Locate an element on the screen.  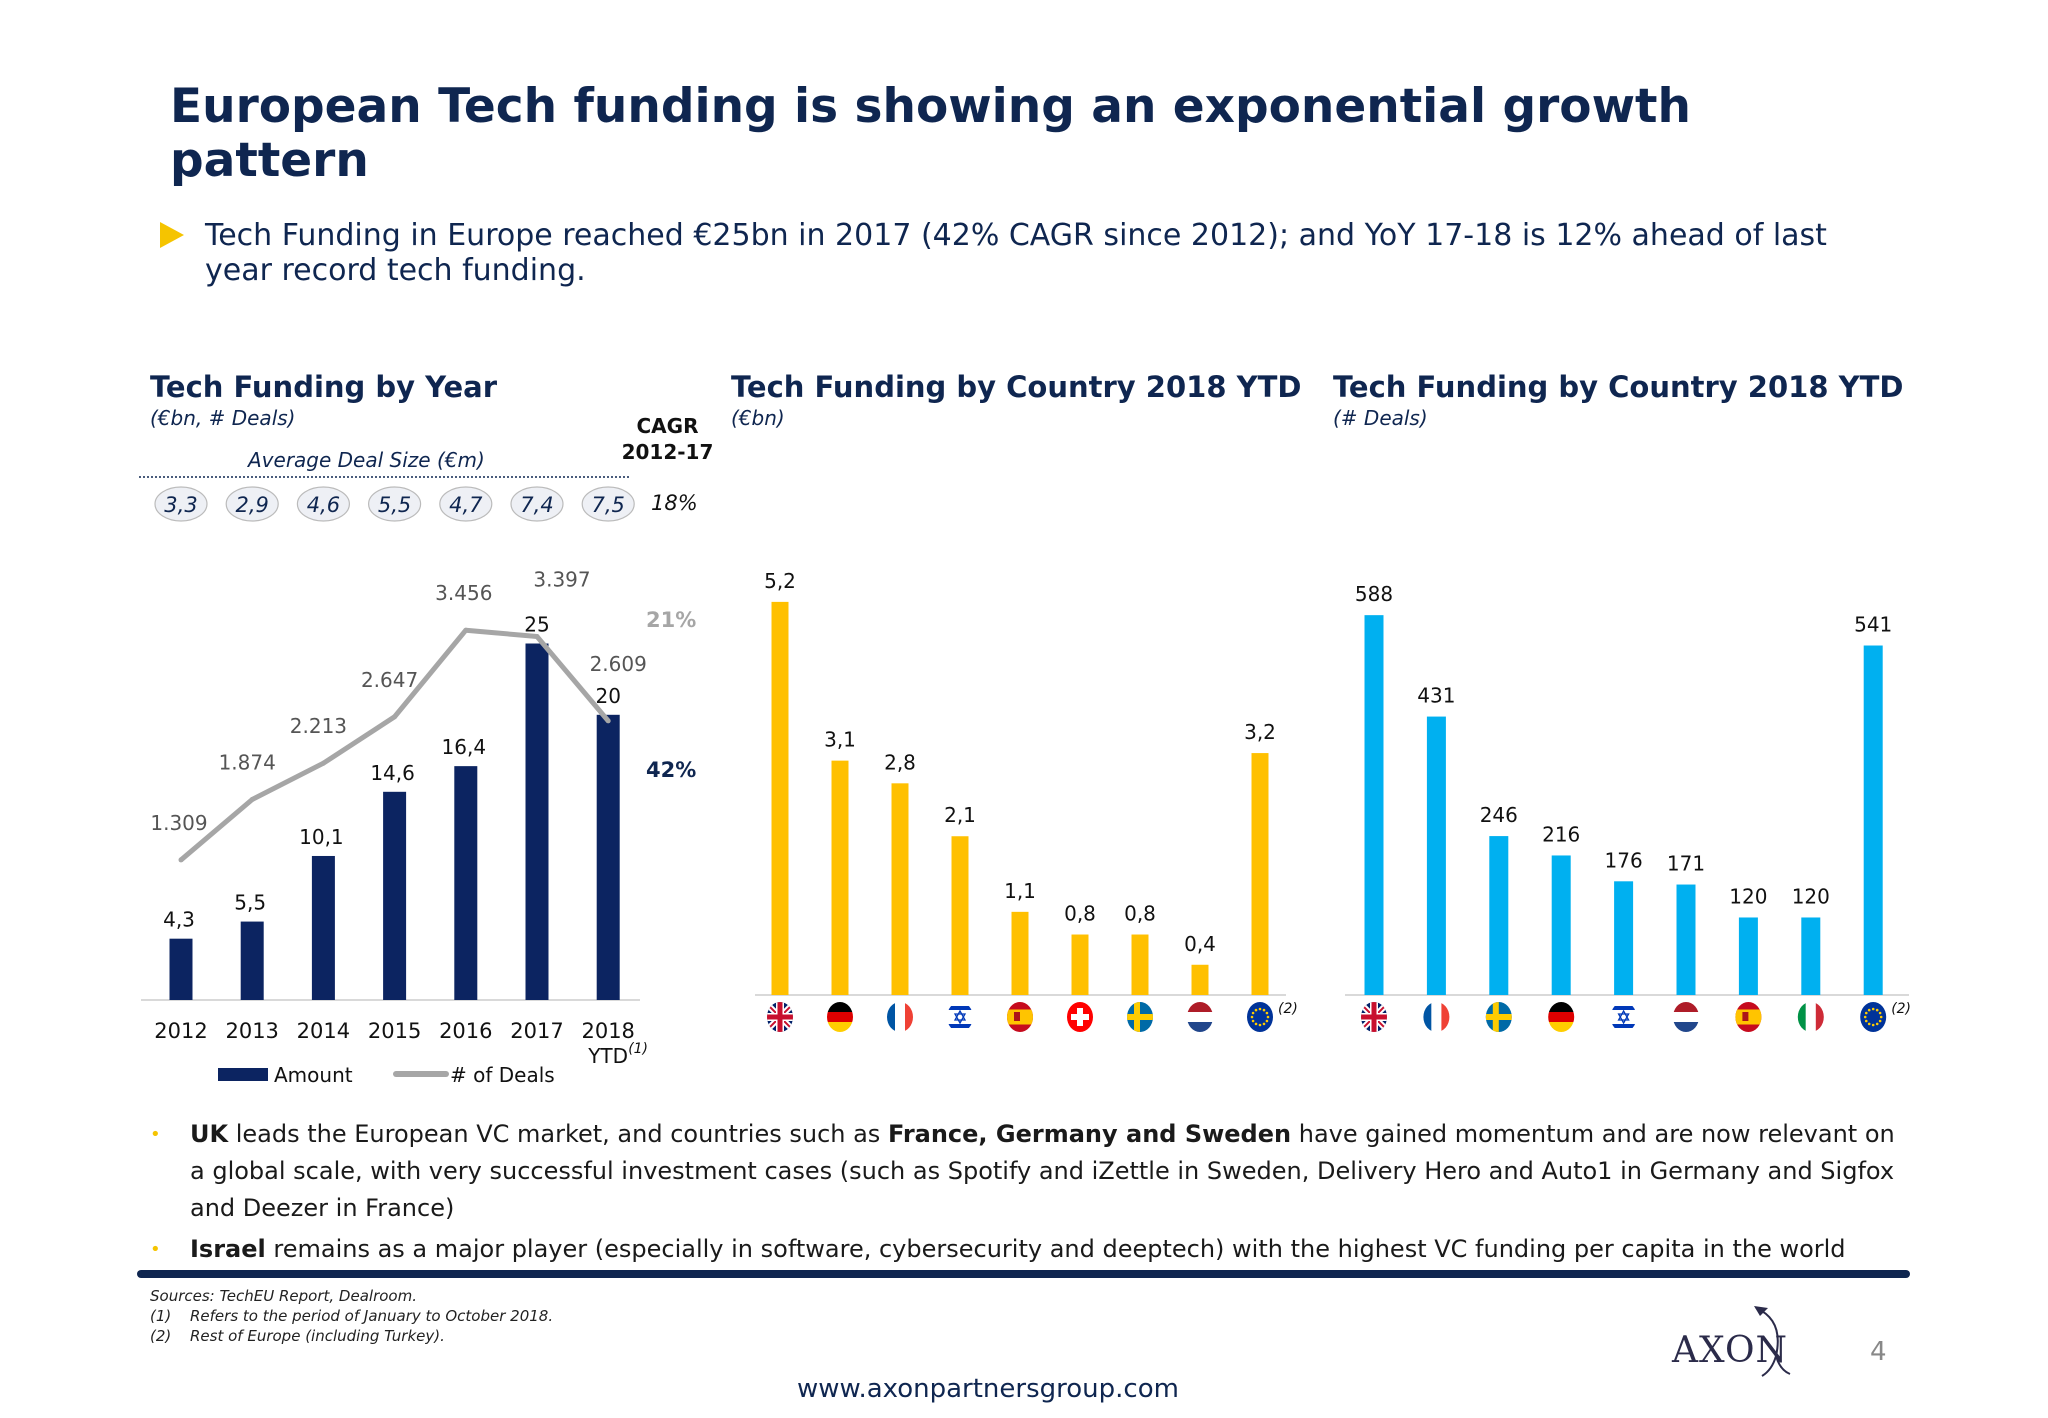
flag-fr-icon is located at coordinates (900, 1017).